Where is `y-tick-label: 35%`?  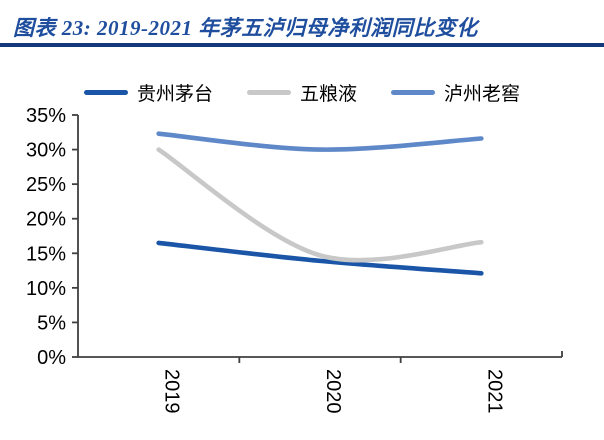 y-tick-label: 35% is located at coordinates (46, 116).